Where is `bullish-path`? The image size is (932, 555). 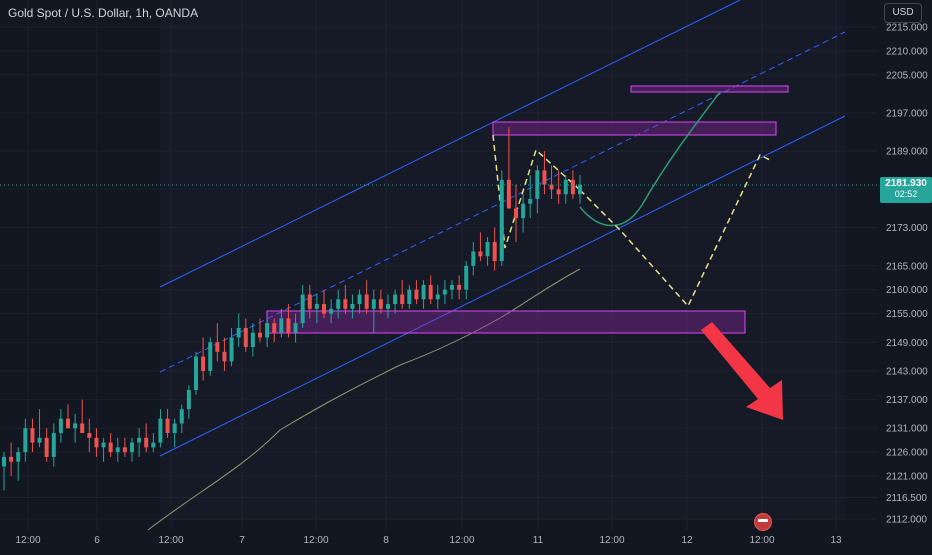
bullish-path is located at coordinates (650, 159).